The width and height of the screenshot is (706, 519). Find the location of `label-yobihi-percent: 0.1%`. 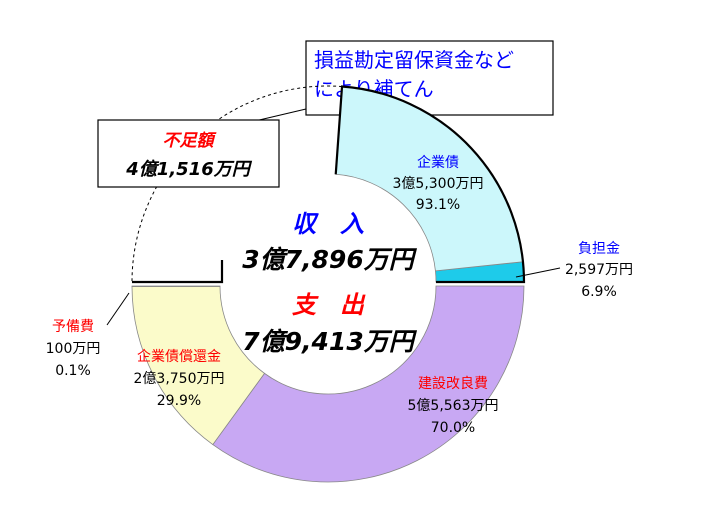

label-yobihi-percent: 0.1% is located at coordinates (73, 371).